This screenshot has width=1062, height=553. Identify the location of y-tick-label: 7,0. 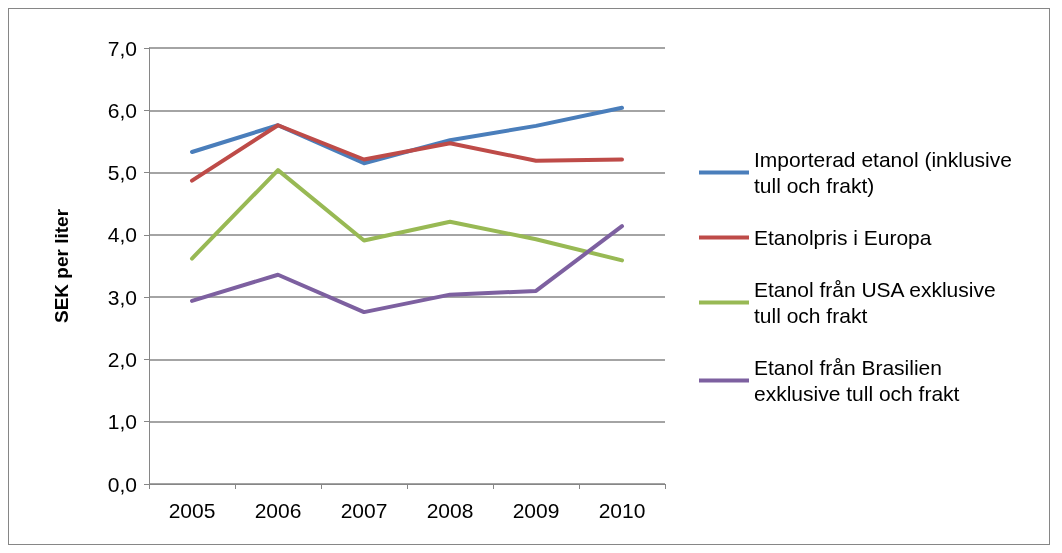
(122, 48).